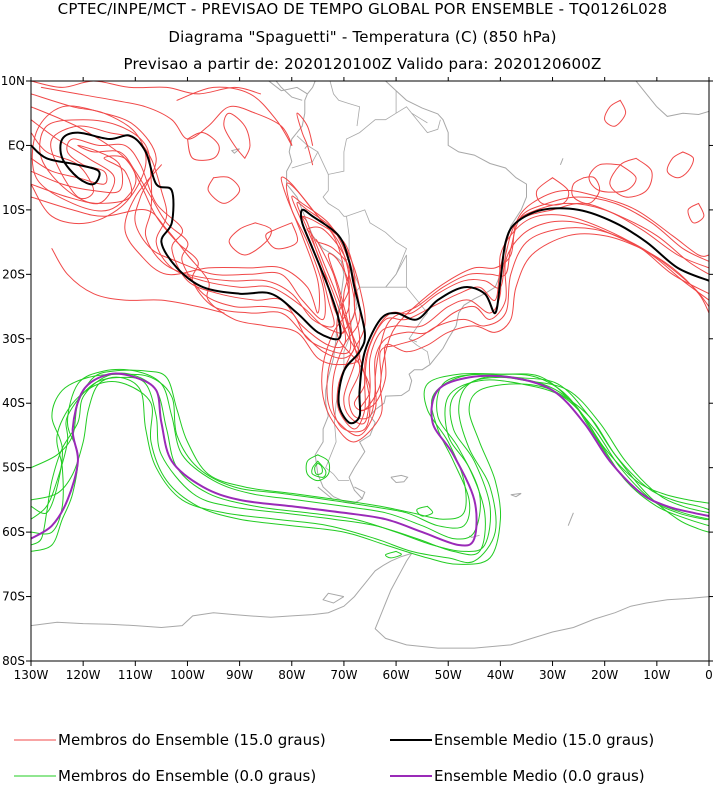 The image size is (725, 792). Describe the element at coordinates (544, 740) in the screenshot. I see `legend-label: Ensemble Medio (15.0 graus)` at that location.